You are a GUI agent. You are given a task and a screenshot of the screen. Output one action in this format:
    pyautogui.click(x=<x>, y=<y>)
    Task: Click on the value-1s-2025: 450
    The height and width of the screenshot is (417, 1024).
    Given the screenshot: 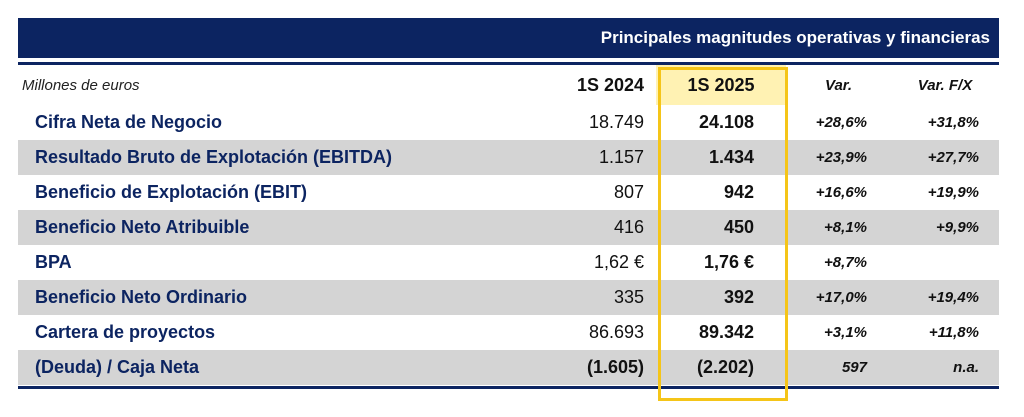 What is the action you would take?
    pyautogui.click(x=721, y=227)
    